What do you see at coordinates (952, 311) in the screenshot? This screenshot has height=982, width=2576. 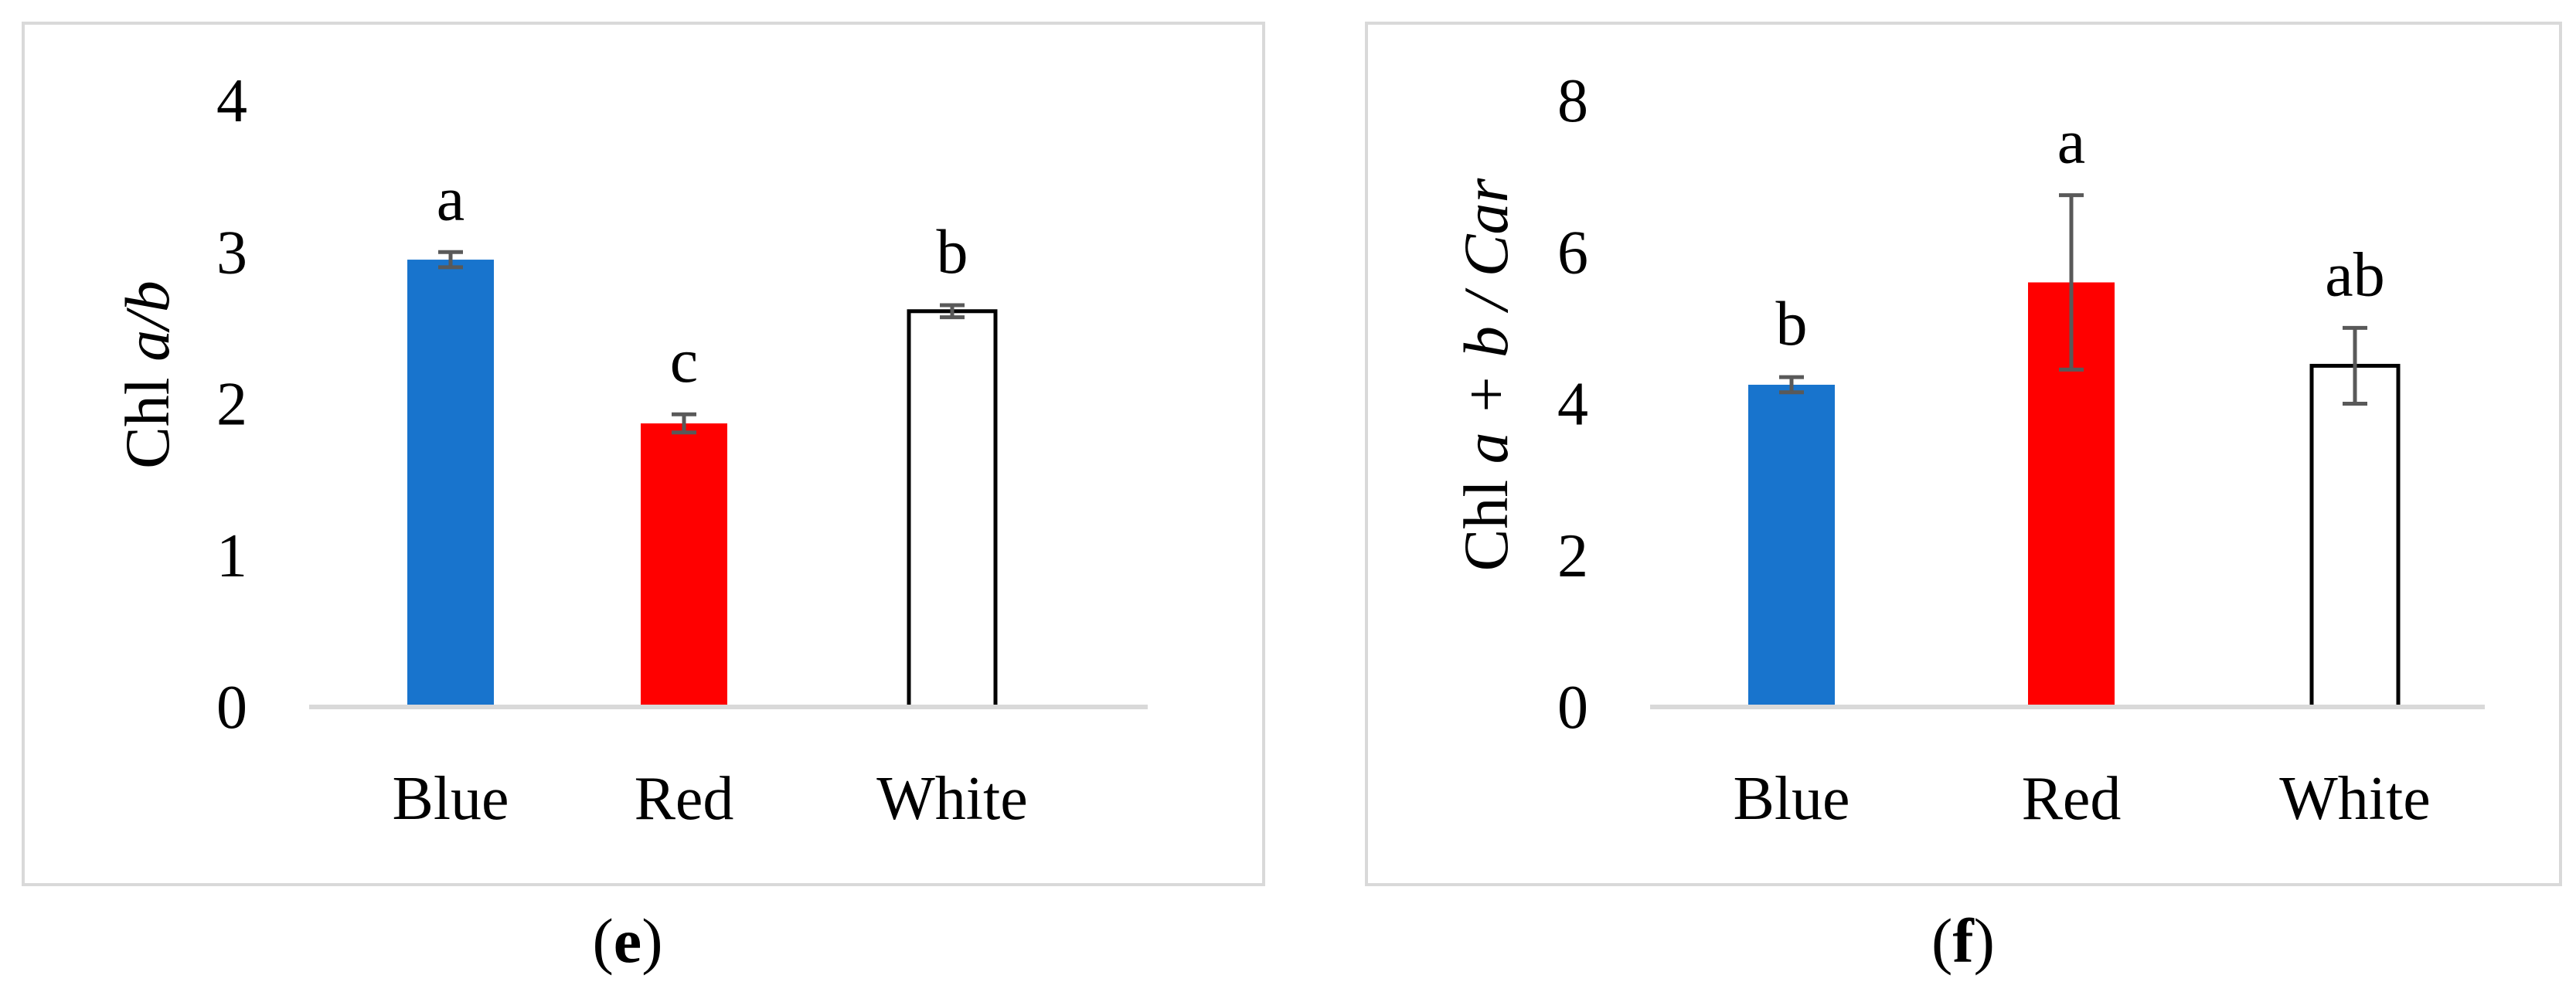 I see `error-bar-white-e` at bounding box center [952, 311].